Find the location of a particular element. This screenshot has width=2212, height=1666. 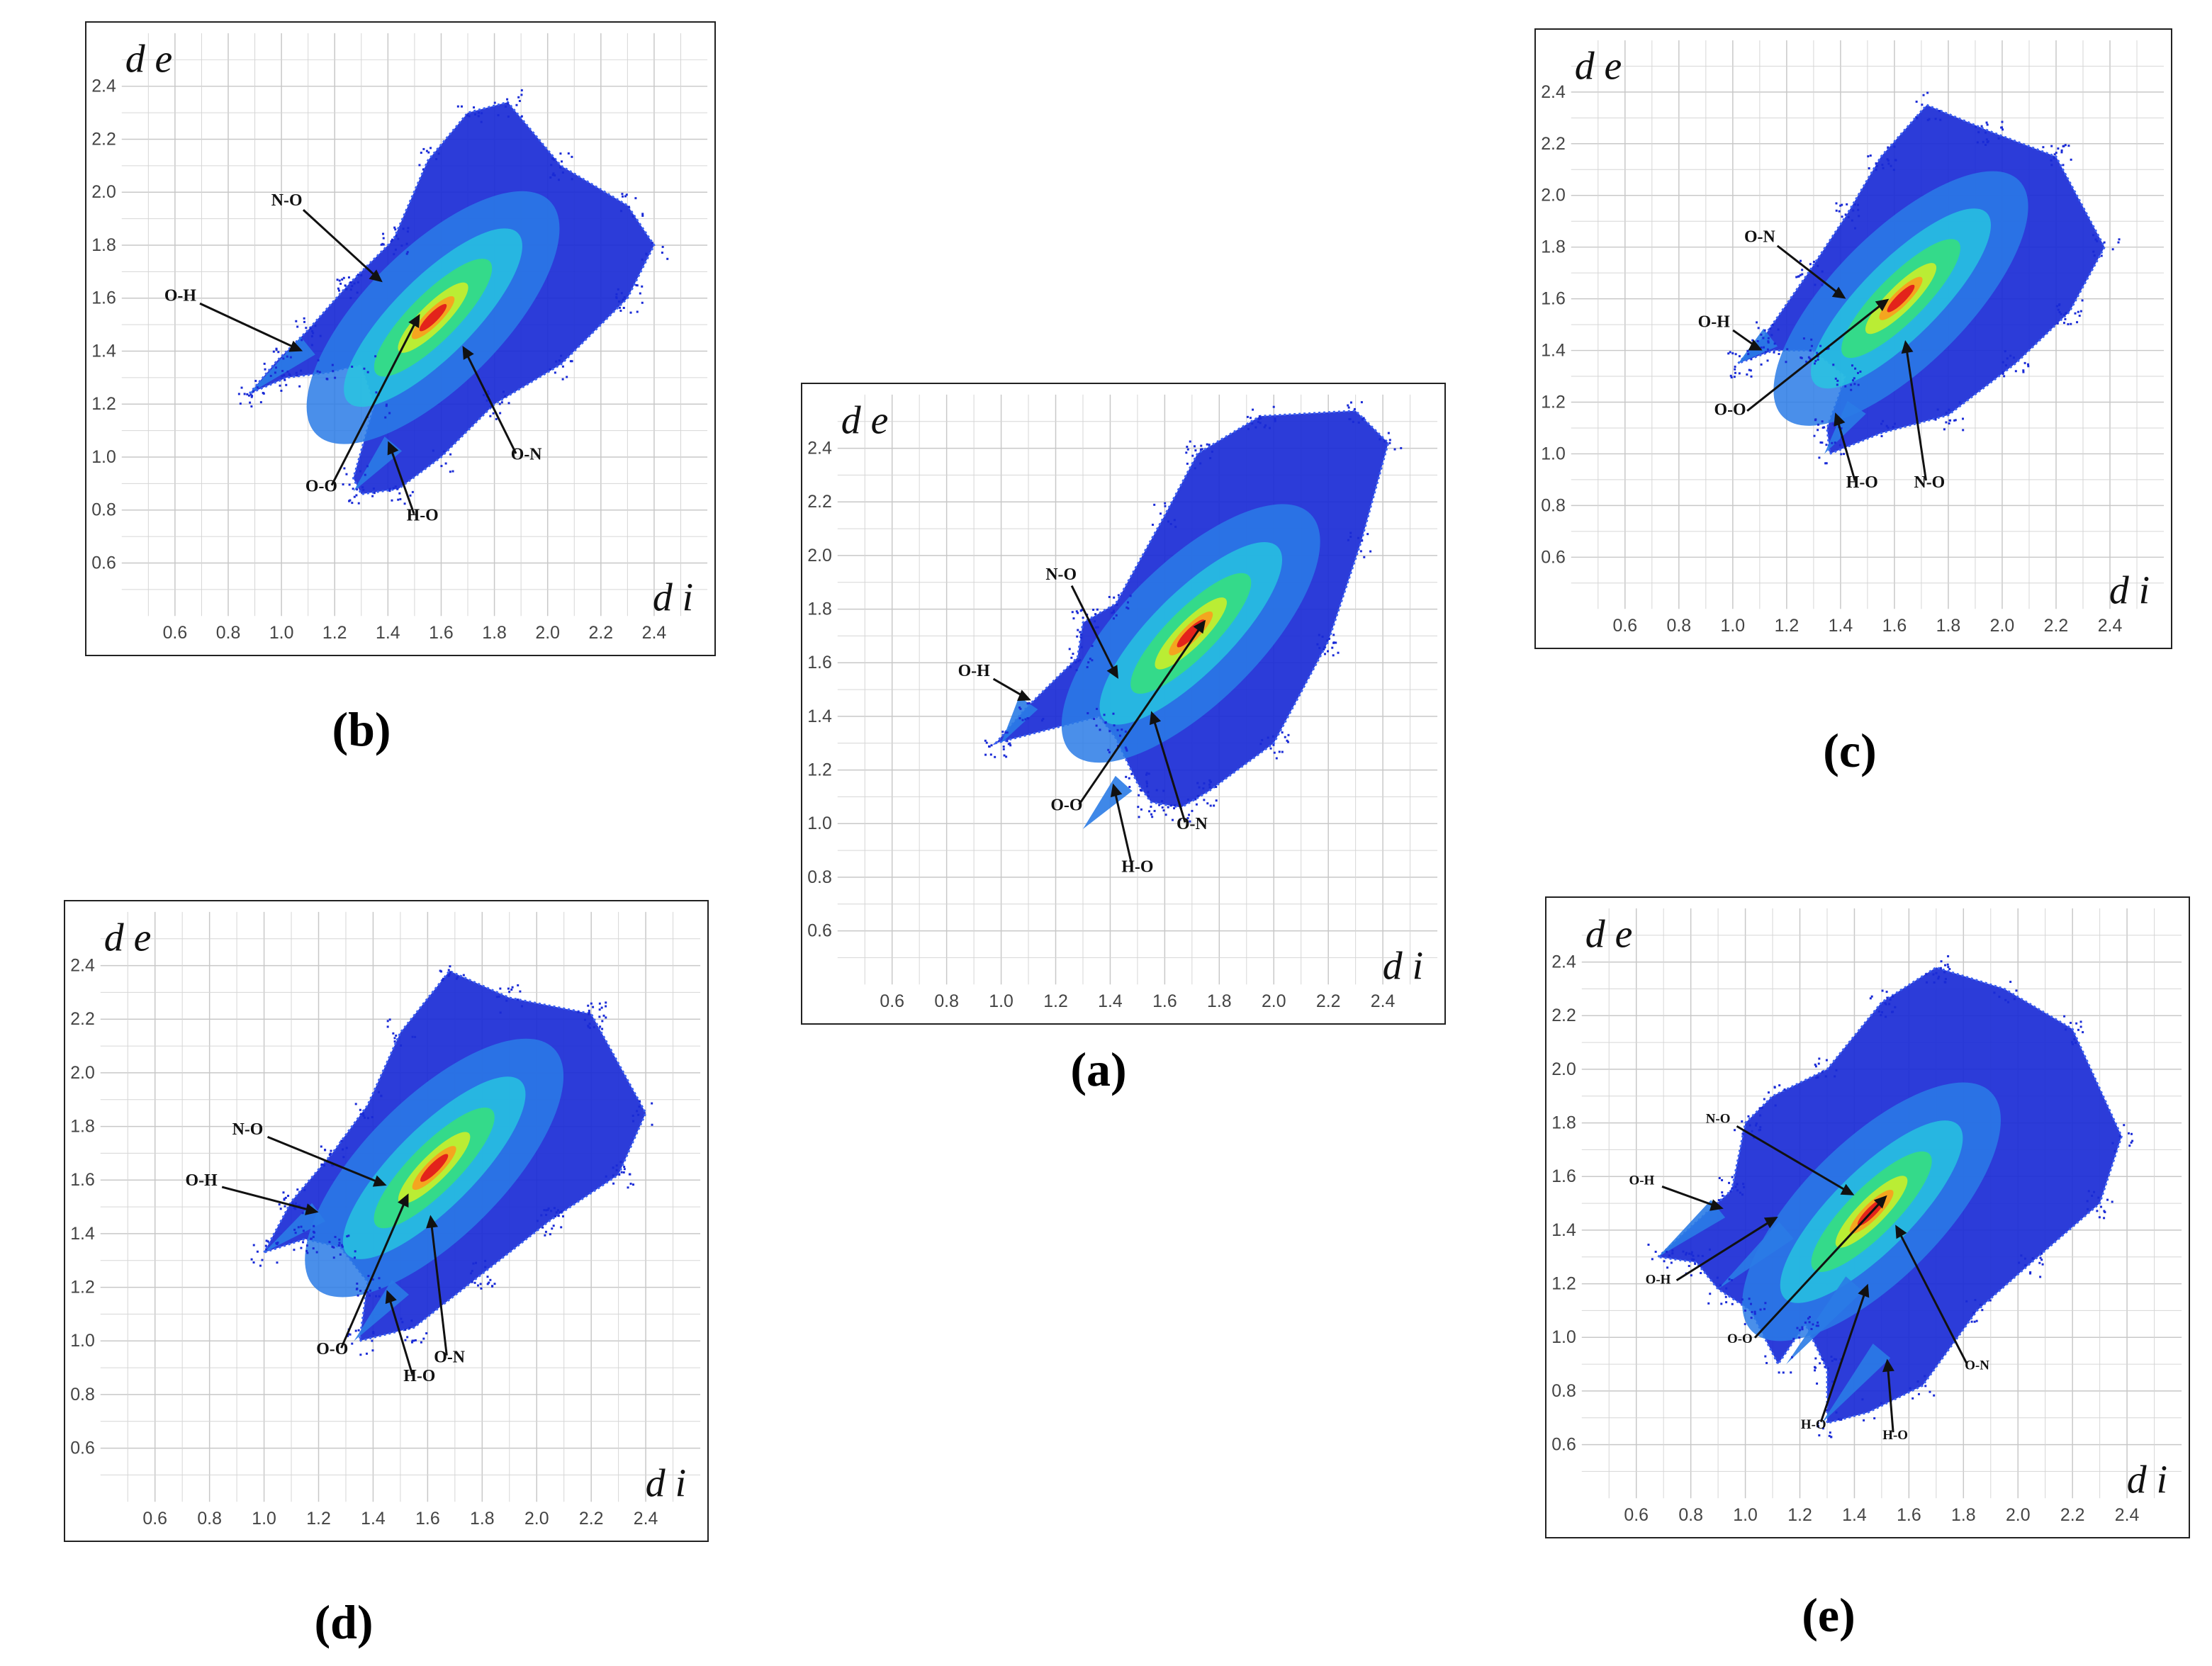

y-tick-label: 2.0 is located at coordinates (82, 1073).